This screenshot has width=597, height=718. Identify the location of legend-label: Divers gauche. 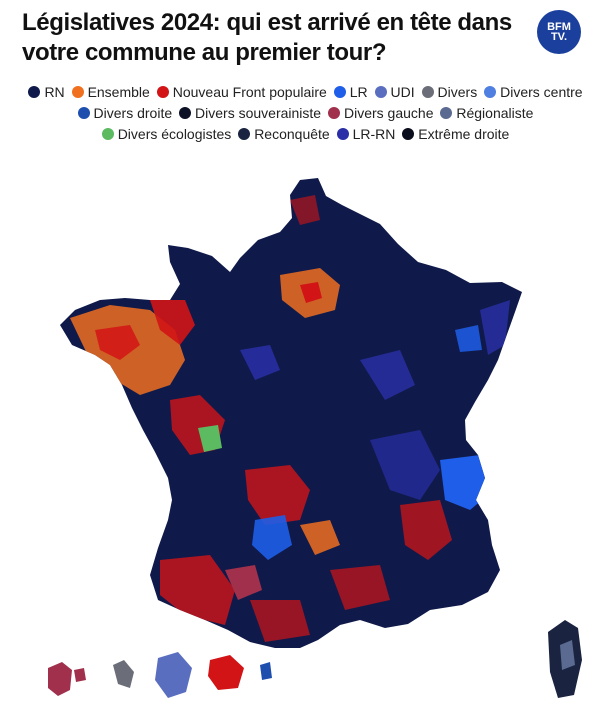
(388, 113).